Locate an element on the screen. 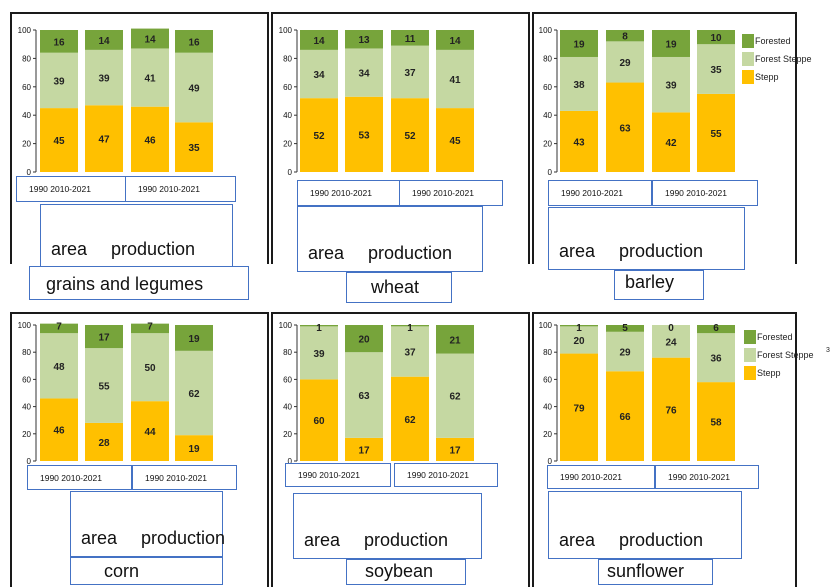 Image resolution: width=835 pixels, height=587 pixels. data-label: 43 is located at coordinates (579, 142).